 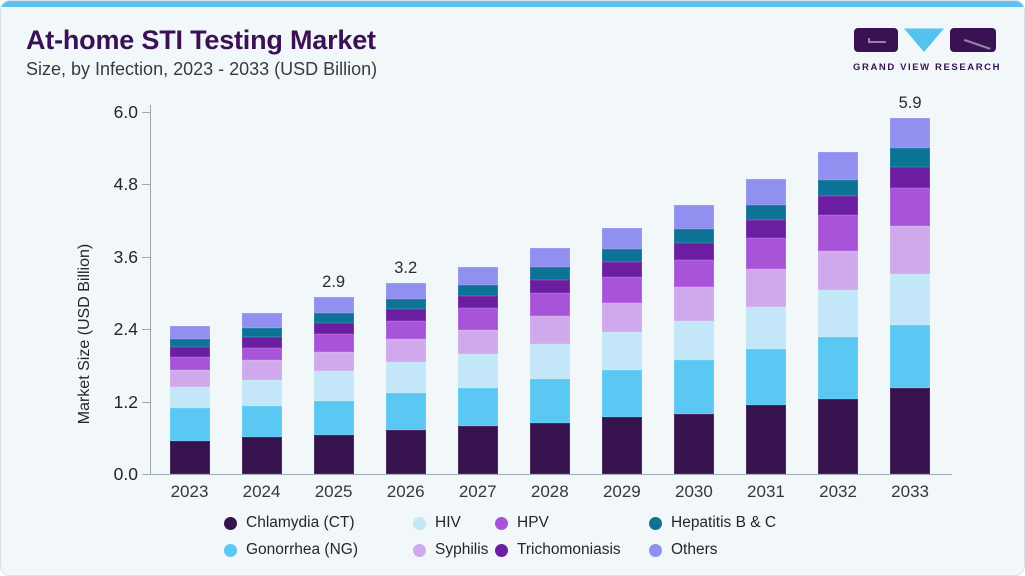 What do you see at coordinates (150, 289) in the screenshot?
I see `y-axis-line` at bounding box center [150, 289].